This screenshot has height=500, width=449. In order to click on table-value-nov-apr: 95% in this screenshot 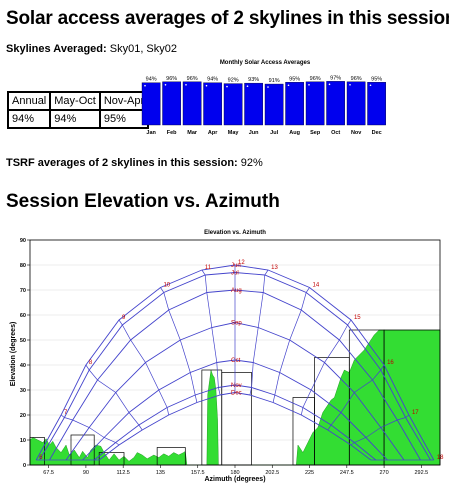, I will do `click(124, 119)`.